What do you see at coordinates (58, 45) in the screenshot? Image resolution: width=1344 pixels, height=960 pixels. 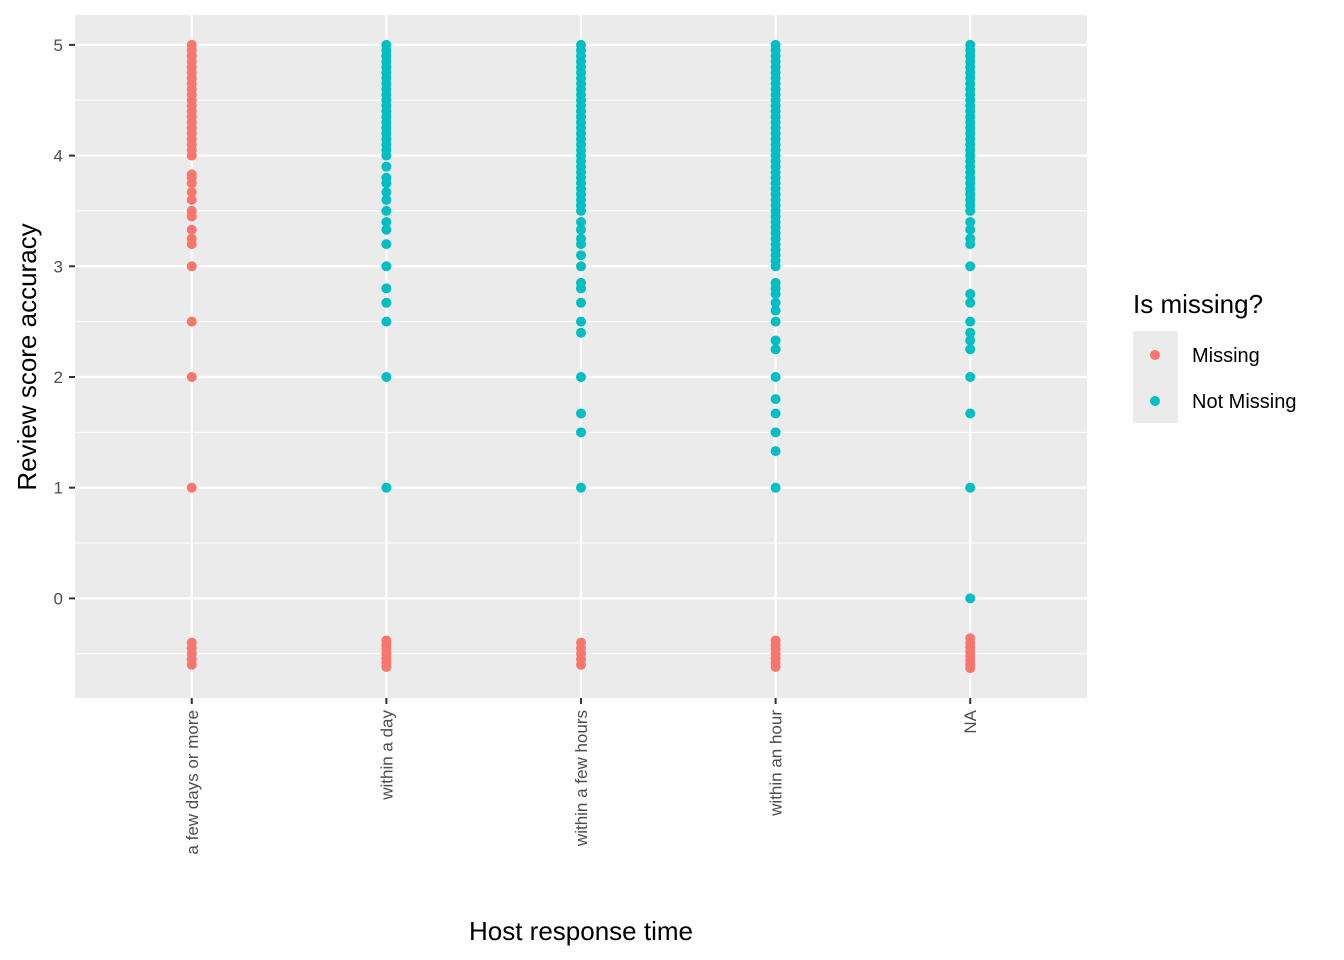 I see `y-tick-label: 5` at bounding box center [58, 45].